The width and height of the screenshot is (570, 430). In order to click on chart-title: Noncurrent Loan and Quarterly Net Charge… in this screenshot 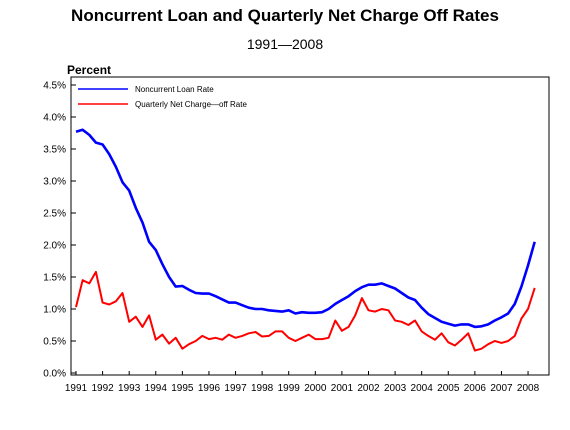, I will do `click(285, 15)`.